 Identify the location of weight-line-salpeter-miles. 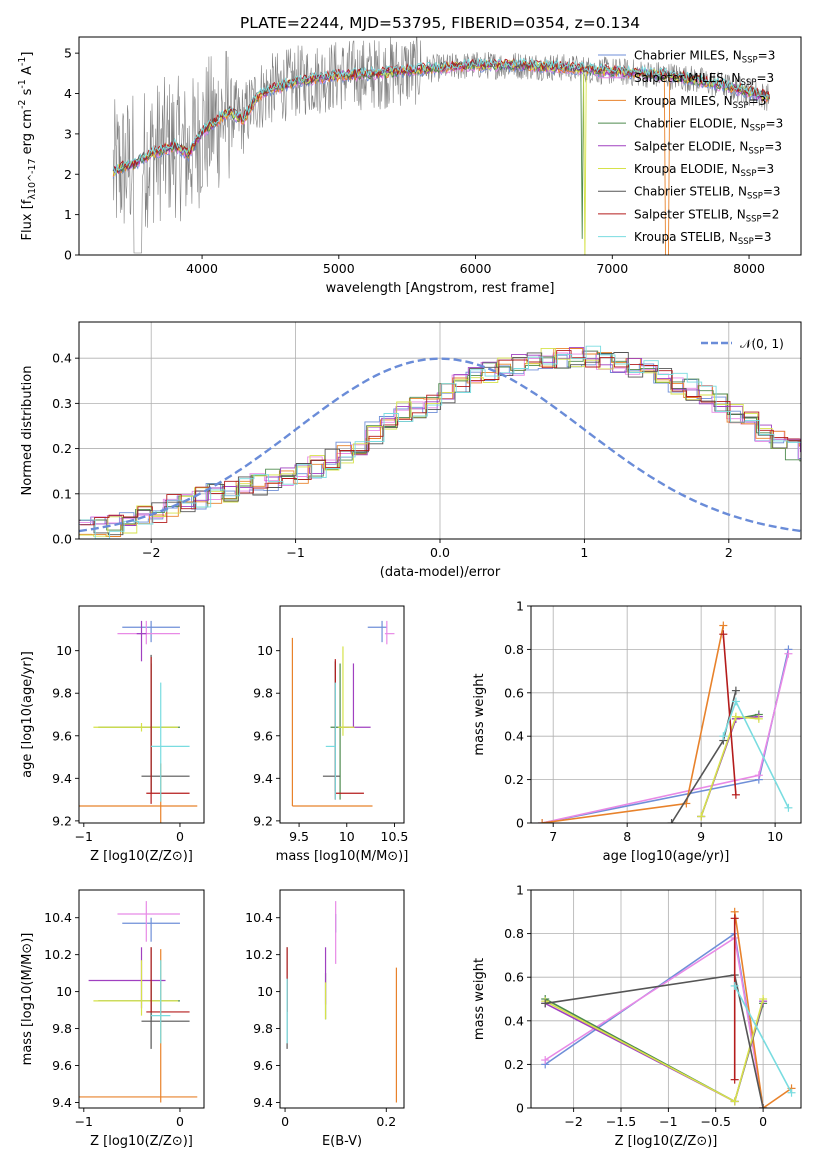
(654, 1022).